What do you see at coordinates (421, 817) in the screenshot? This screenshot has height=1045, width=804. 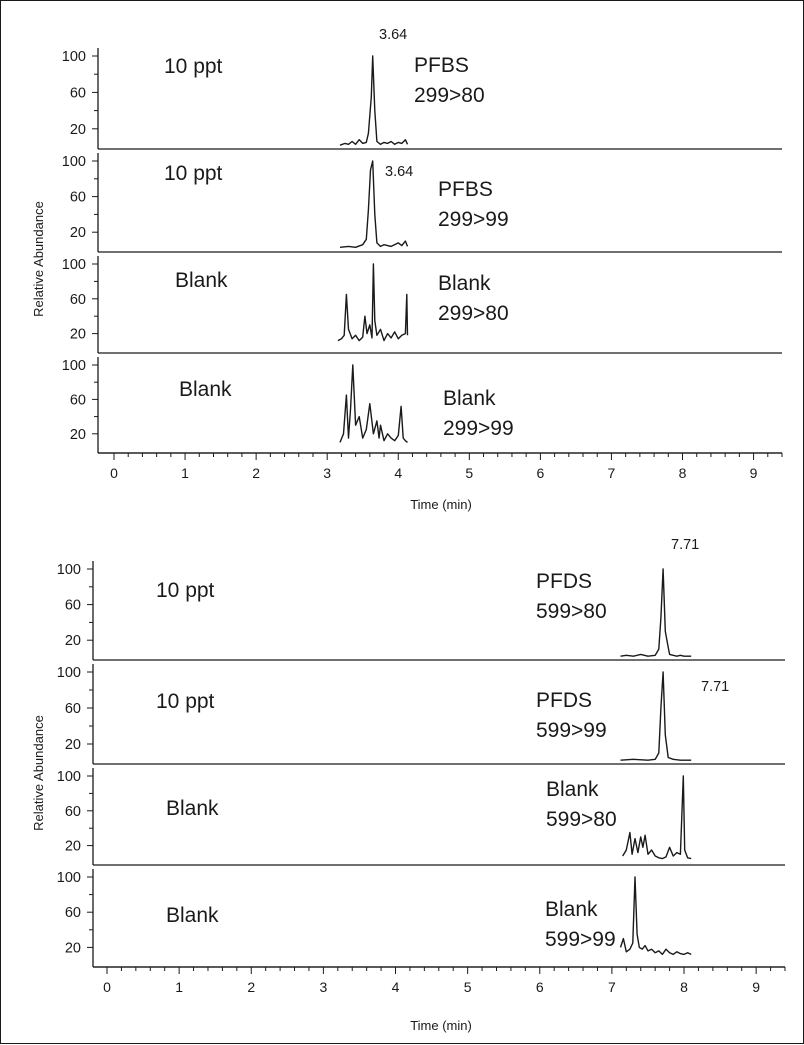 I see `panel-1-2: 20 60 100 Blank Blank 599>80` at bounding box center [421, 817].